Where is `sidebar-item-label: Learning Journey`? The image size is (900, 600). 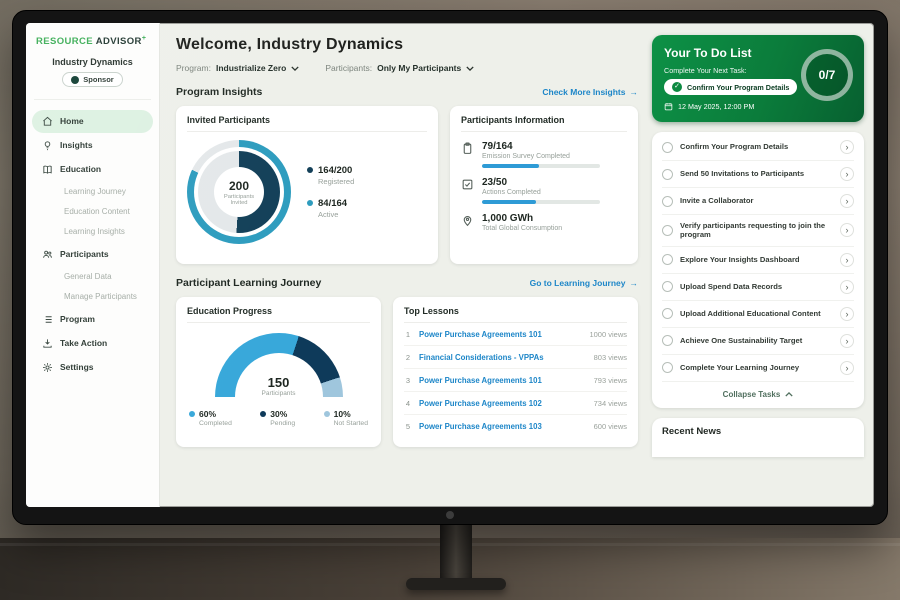
sidebar-item-label: Learning Journey is located at coordinates (95, 192).